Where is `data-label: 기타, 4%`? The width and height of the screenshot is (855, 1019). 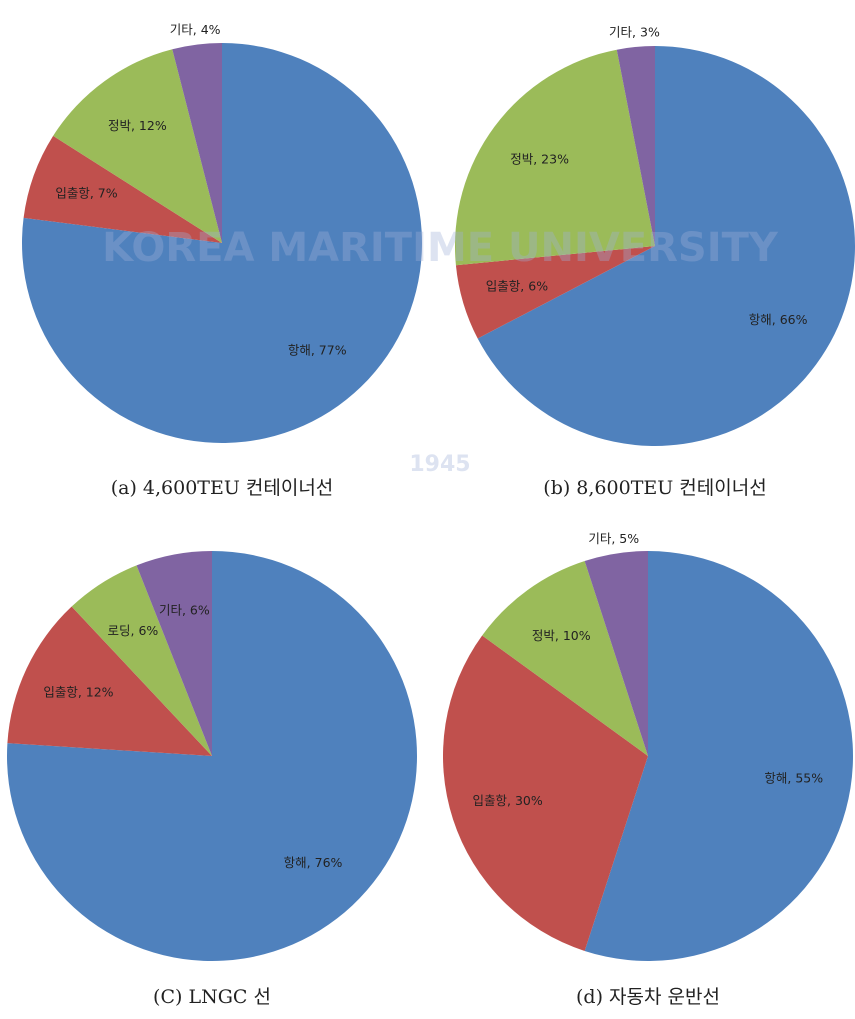 data-label: 기타, 4% is located at coordinates (195, 29).